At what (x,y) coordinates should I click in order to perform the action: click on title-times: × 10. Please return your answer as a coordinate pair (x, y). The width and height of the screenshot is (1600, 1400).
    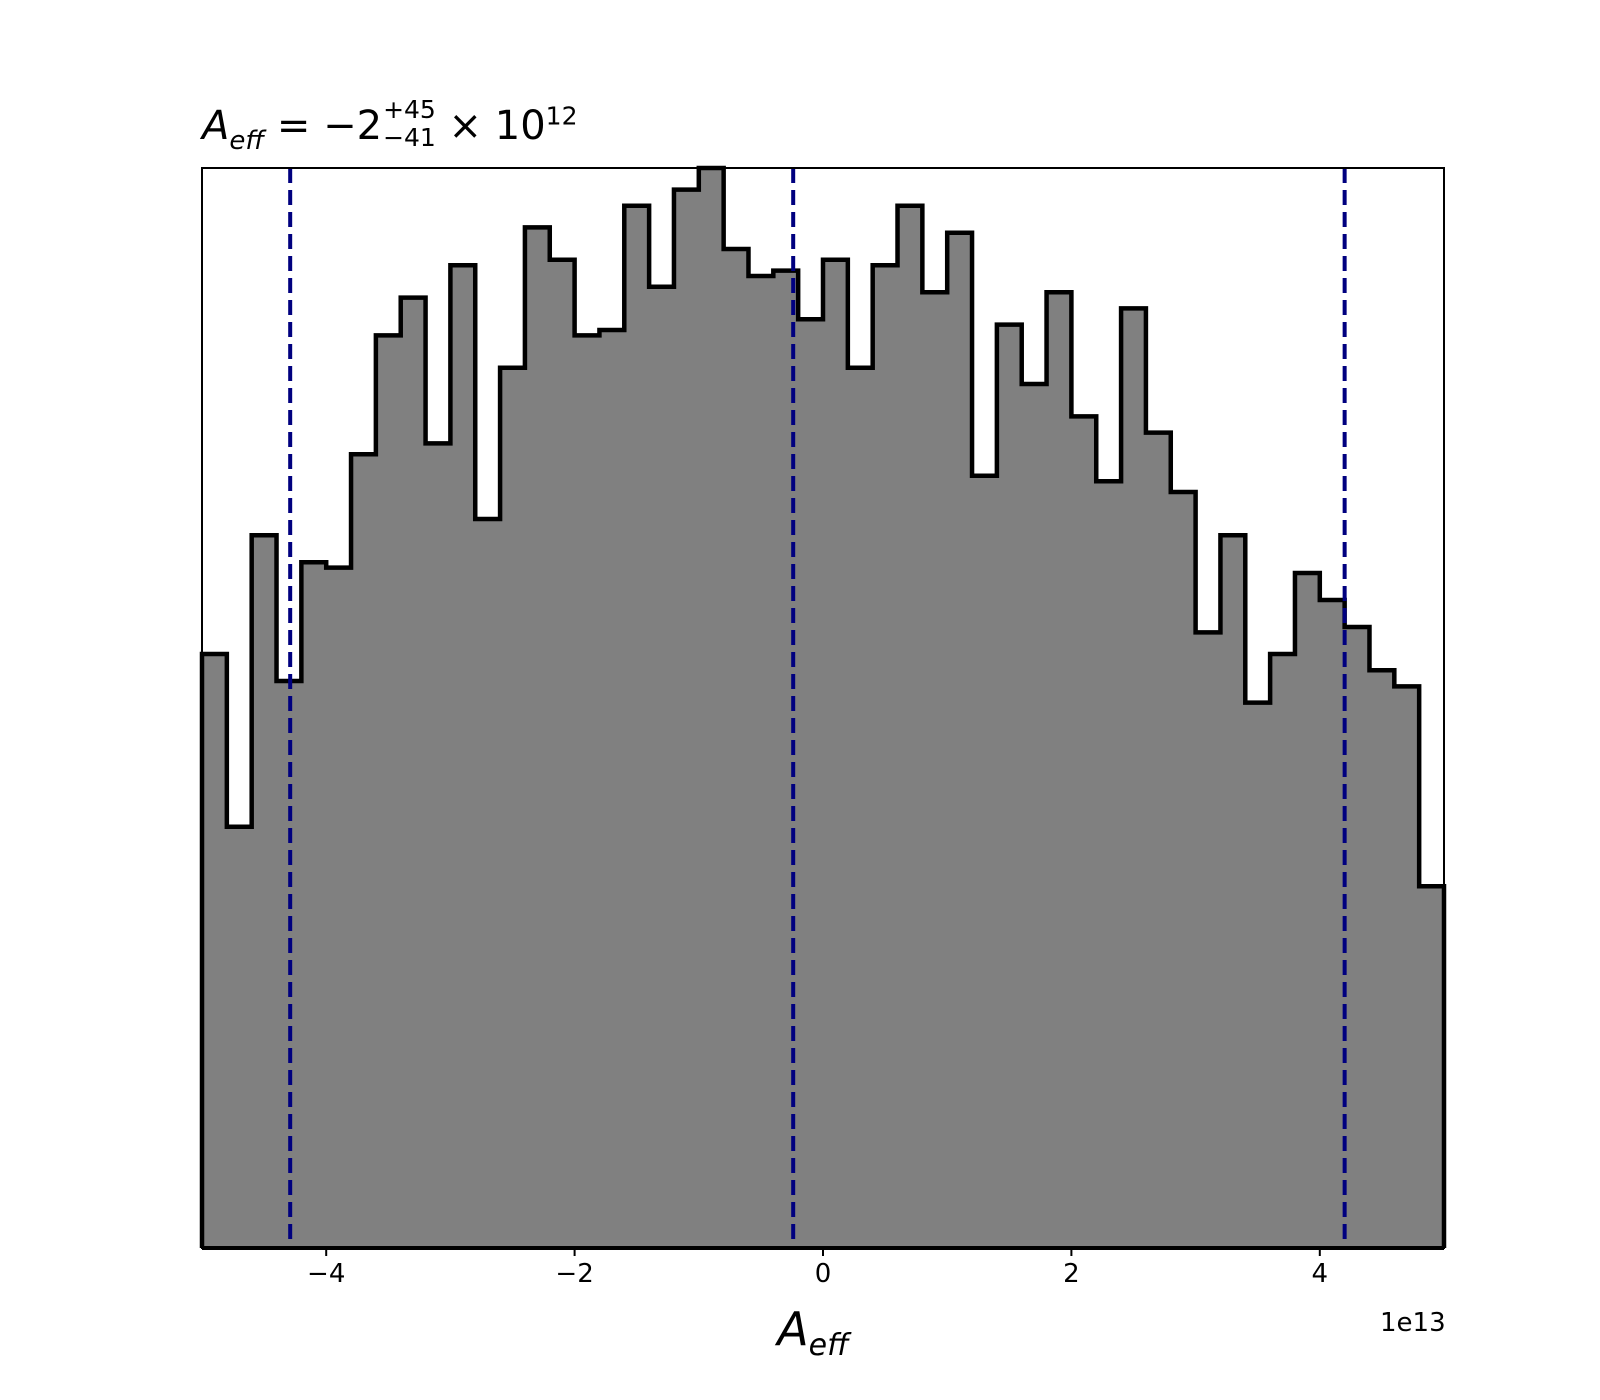
    Looking at the image, I should click on (490, 126).